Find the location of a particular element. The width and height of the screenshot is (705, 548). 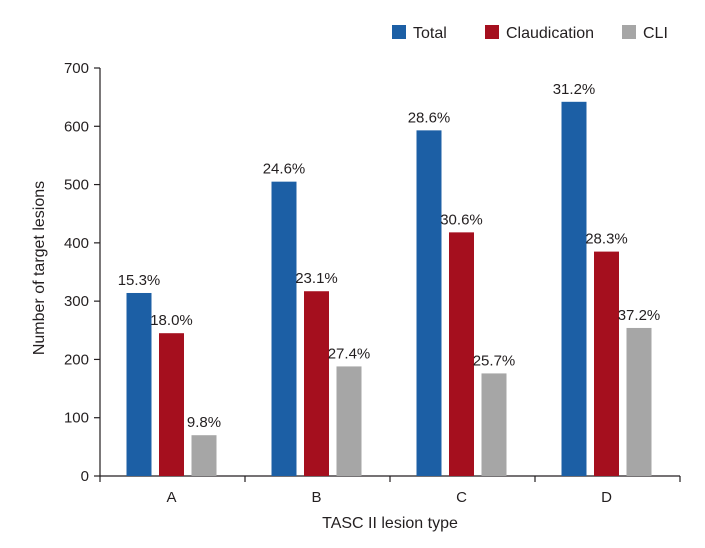

y-tick-label: 300 is located at coordinates (76, 301).